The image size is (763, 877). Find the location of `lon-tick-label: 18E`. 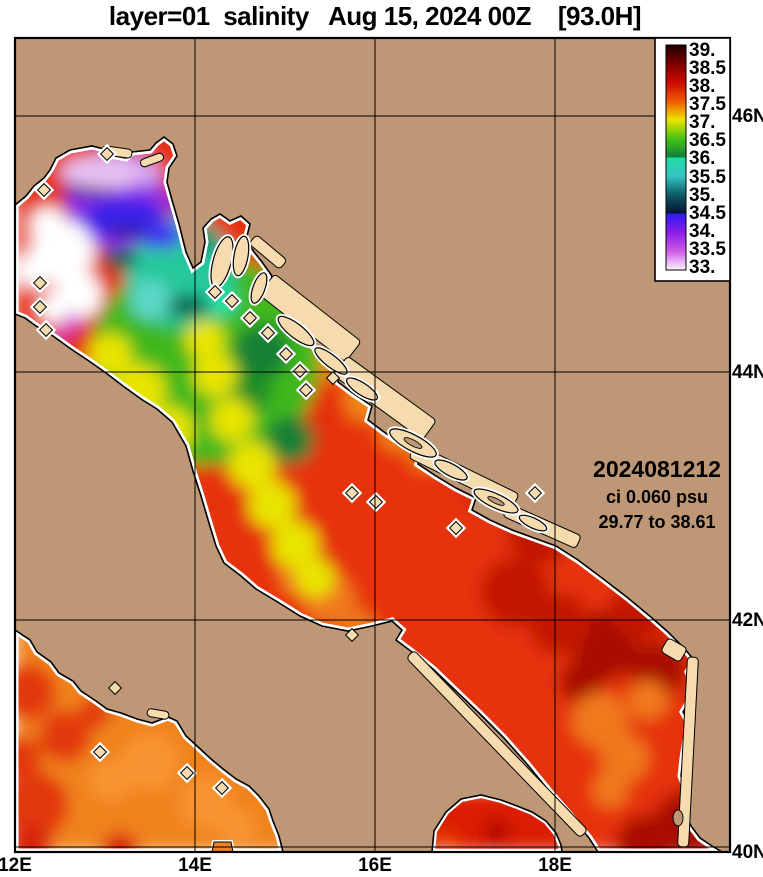

lon-tick-label: 18E is located at coordinates (555, 865).